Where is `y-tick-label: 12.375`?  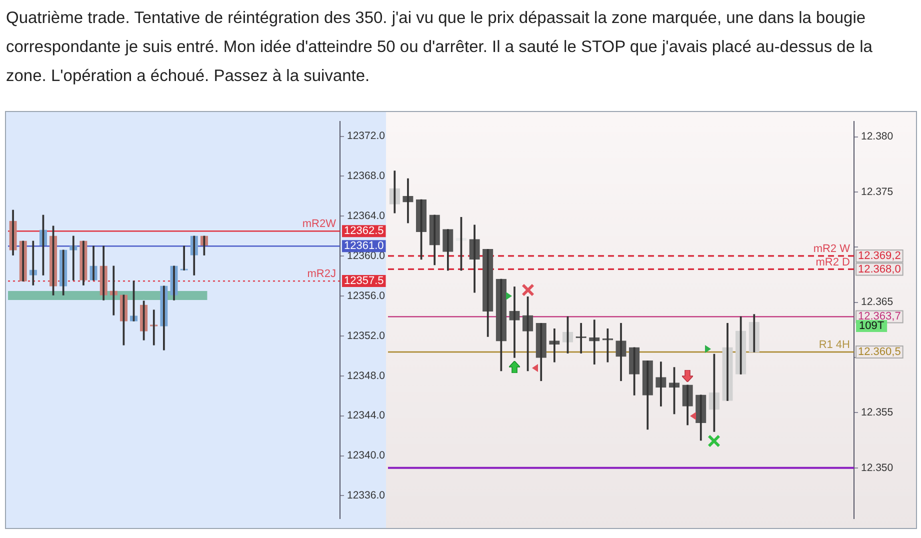
y-tick-label: 12.375 is located at coordinates (877, 192).